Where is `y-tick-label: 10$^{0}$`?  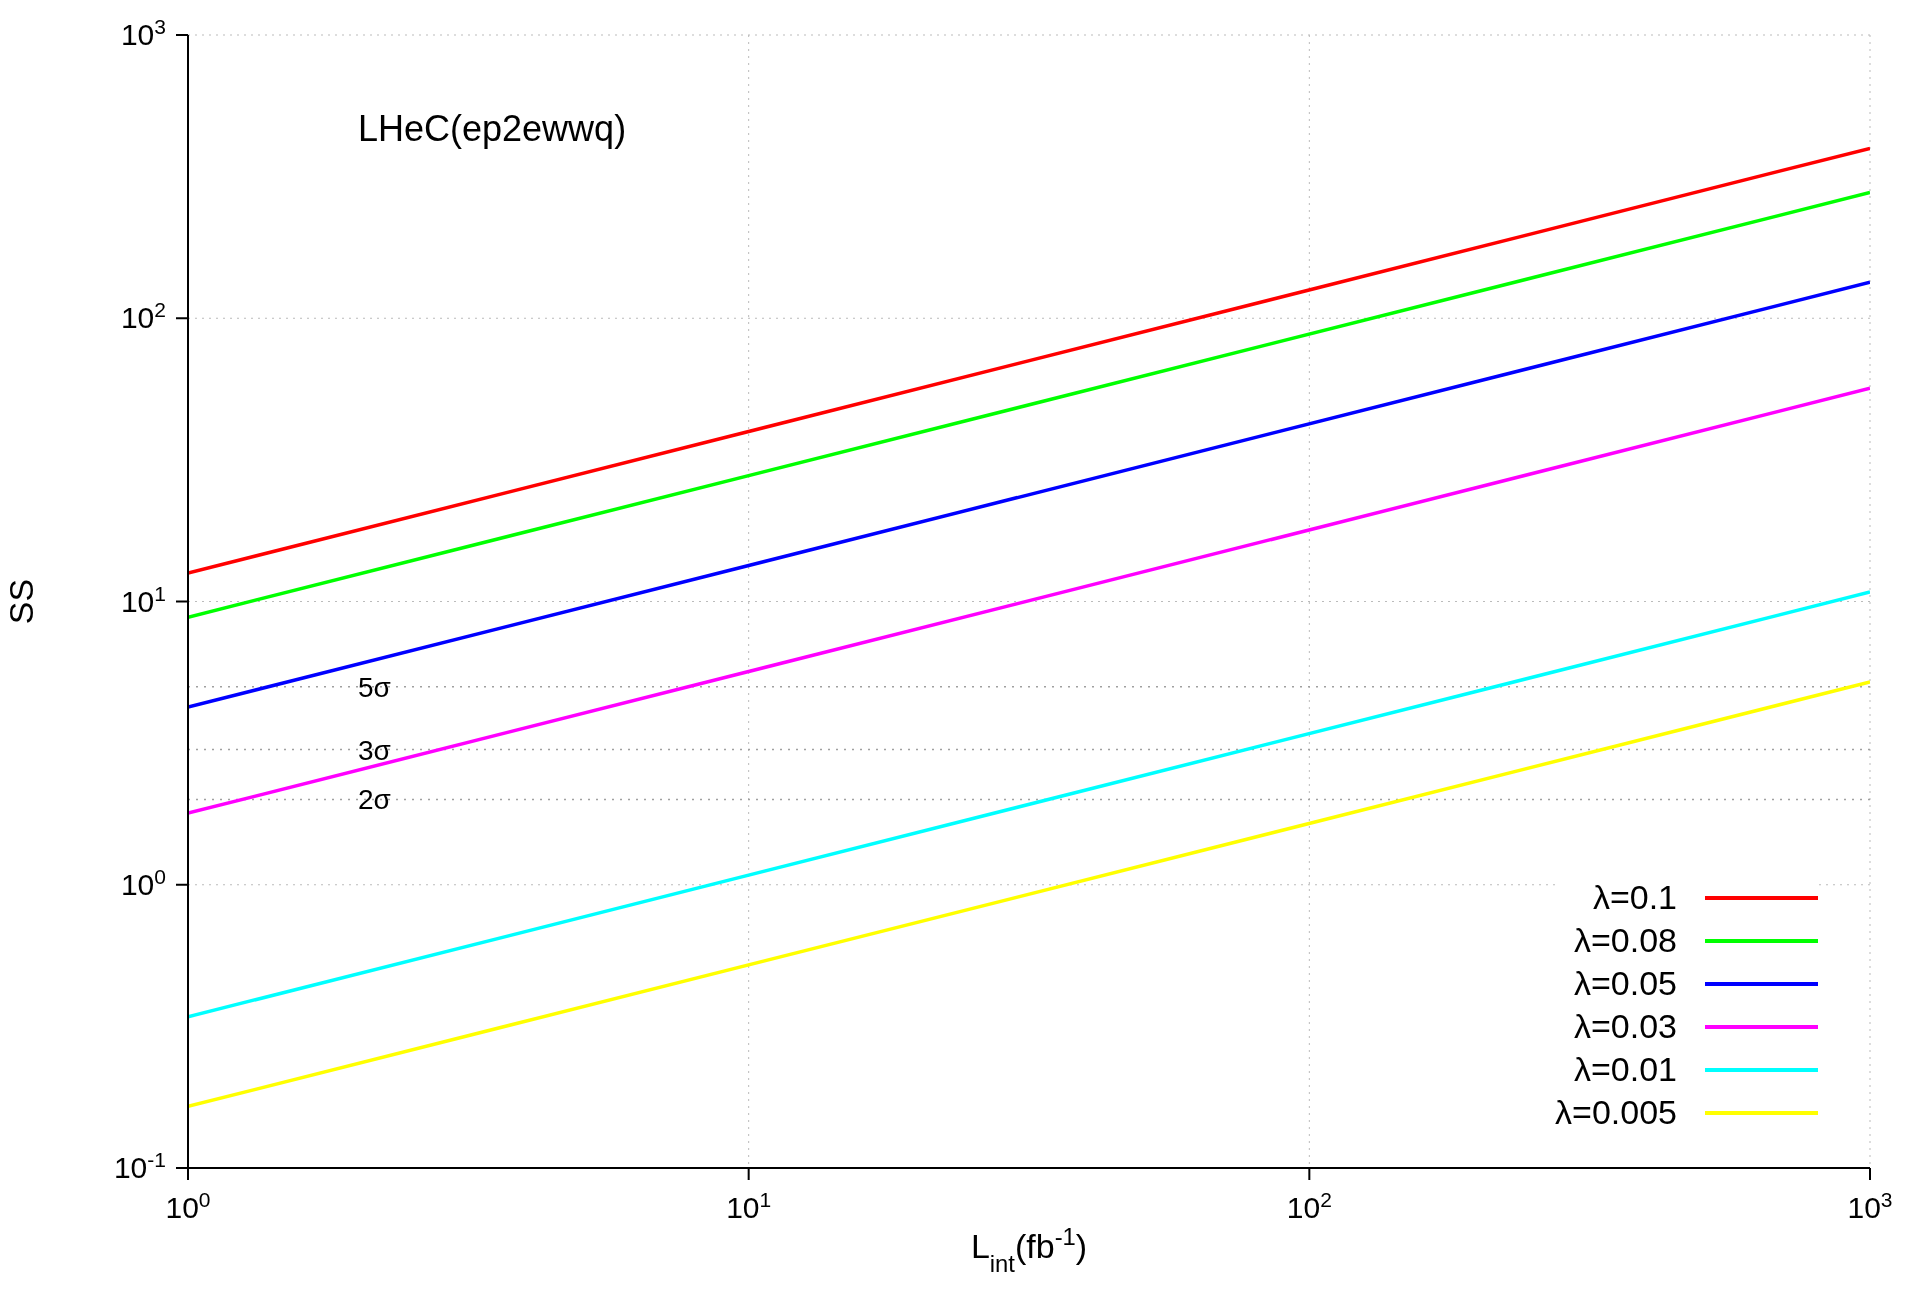 y-tick-label: 10$^{0}$ is located at coordinates (143, 882).